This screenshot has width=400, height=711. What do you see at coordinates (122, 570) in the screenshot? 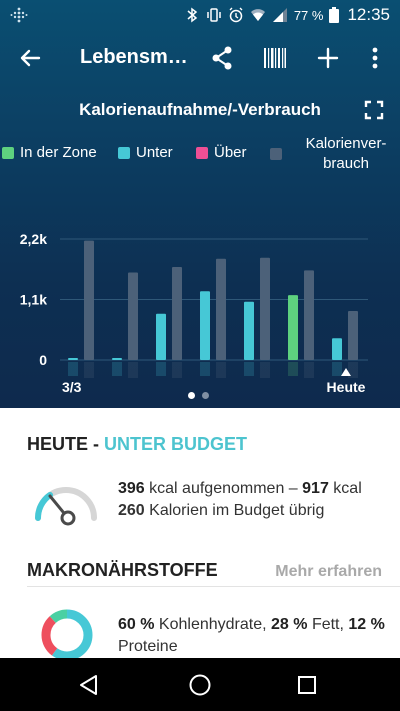
I see `macros-heading: MAKRONÄHRSTOFFE` at bounding box center [122, 570].